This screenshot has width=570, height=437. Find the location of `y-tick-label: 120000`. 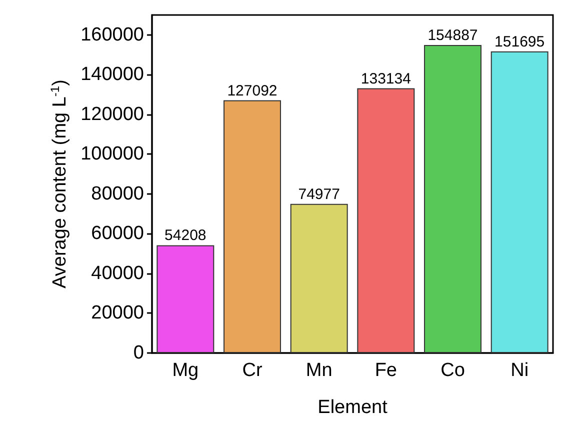

y-tick-label: 120000 is located at coordinates (112, 114).